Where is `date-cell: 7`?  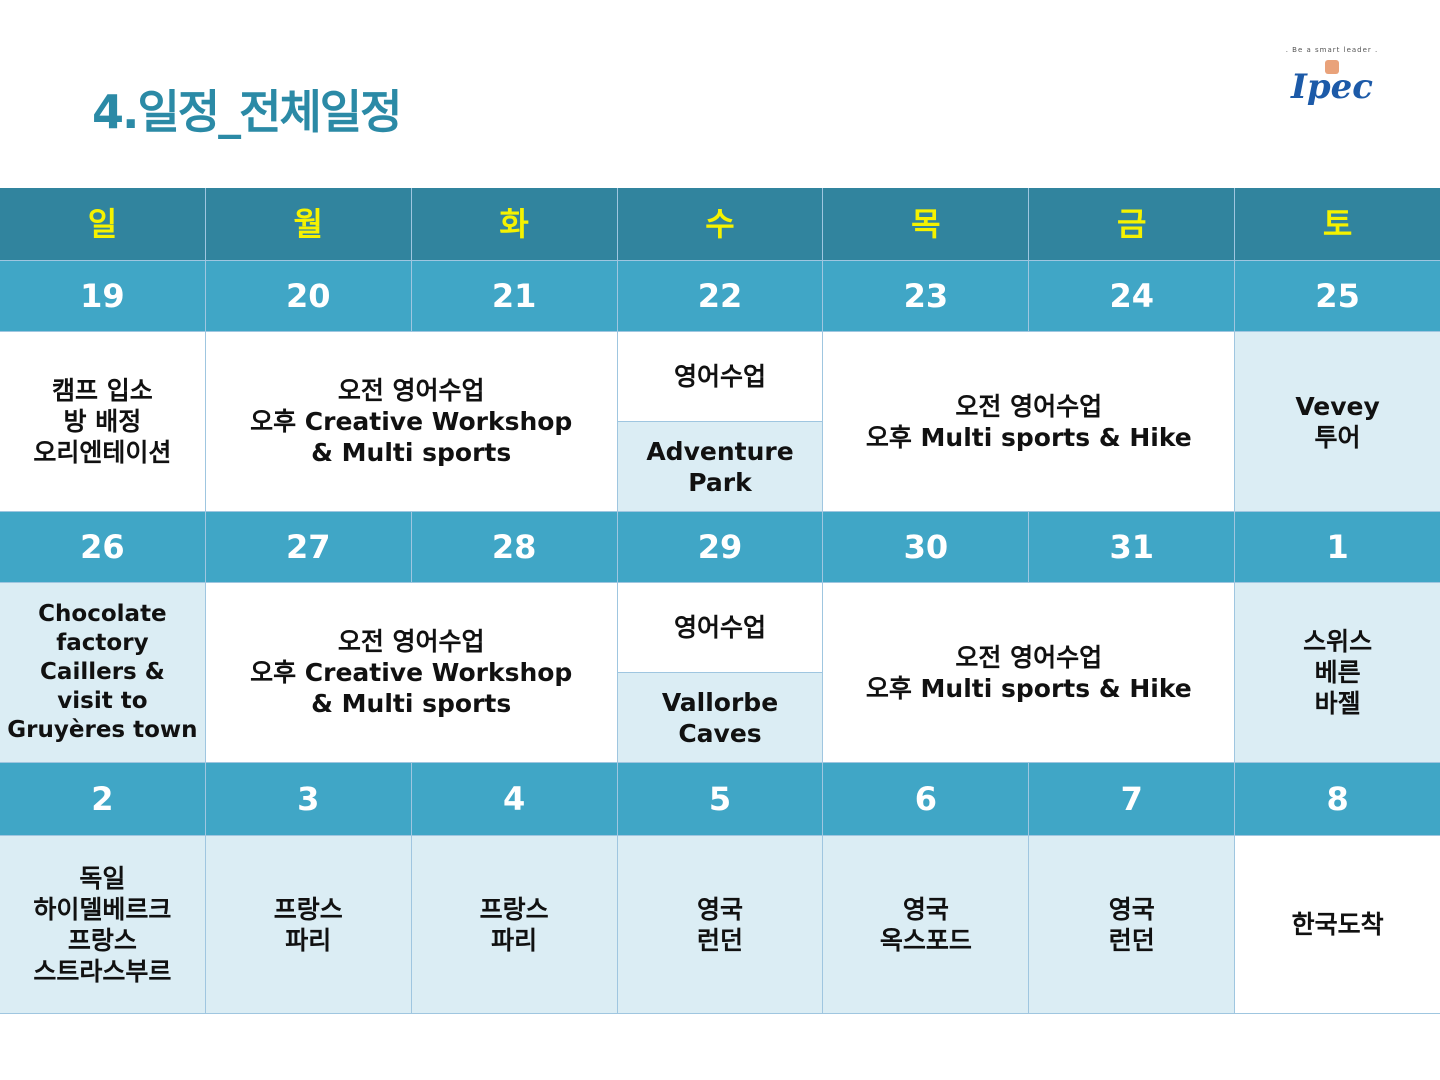
date-cell: 7 is located at coordinates (1132, 799).